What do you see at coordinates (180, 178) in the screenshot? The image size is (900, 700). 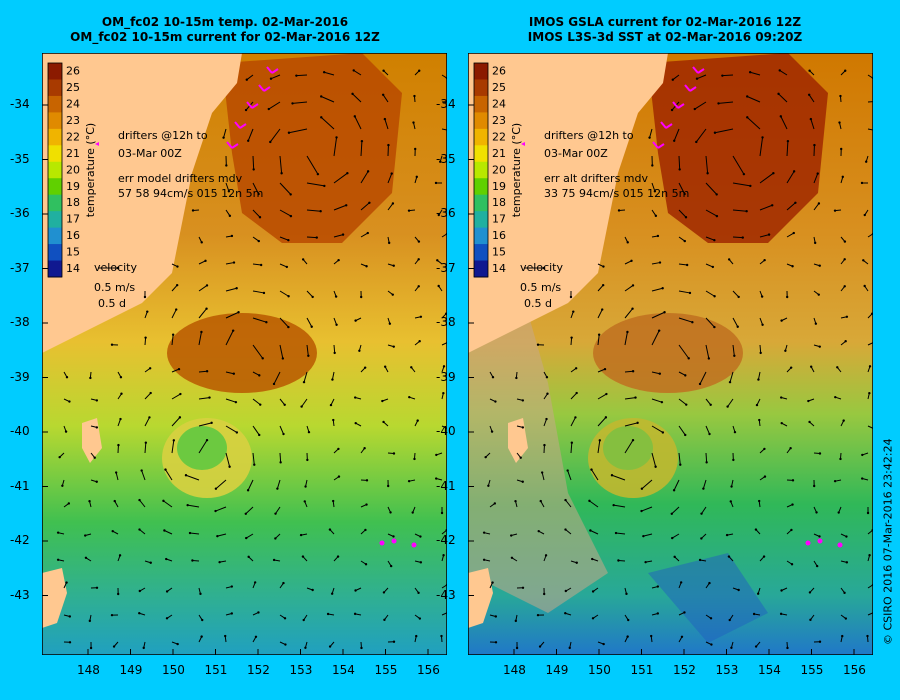 I see `err-line1: err model drifters mdv` at bounding box center [180, 178].